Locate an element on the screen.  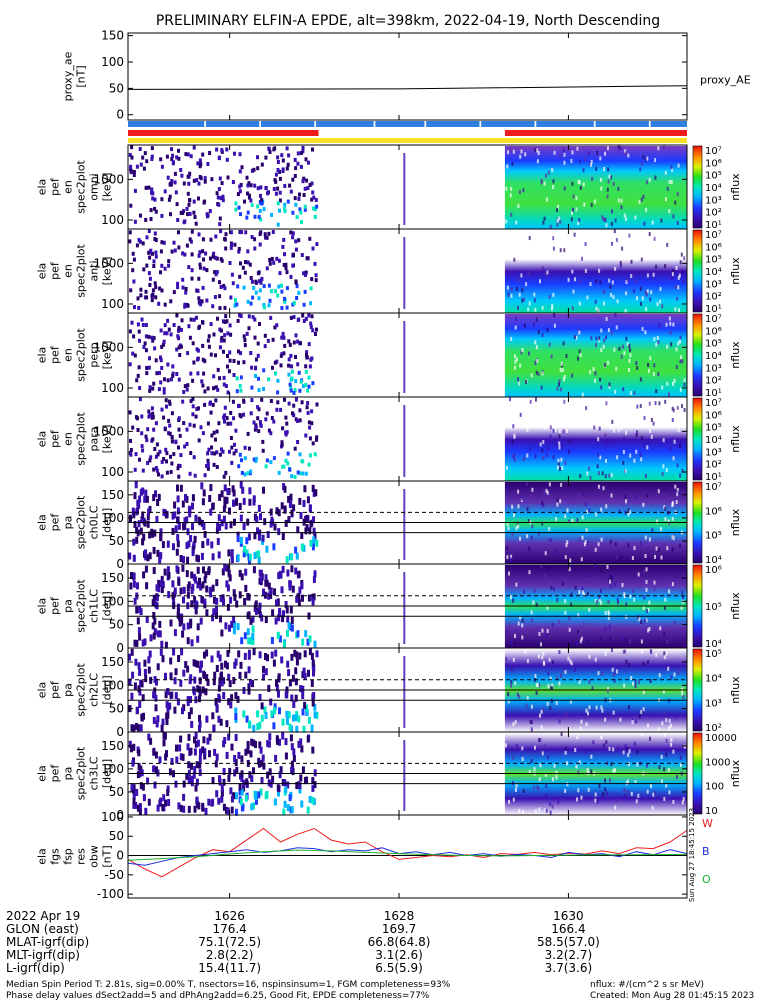
y-tick-label: 0 is located at coordinates (120, 856).